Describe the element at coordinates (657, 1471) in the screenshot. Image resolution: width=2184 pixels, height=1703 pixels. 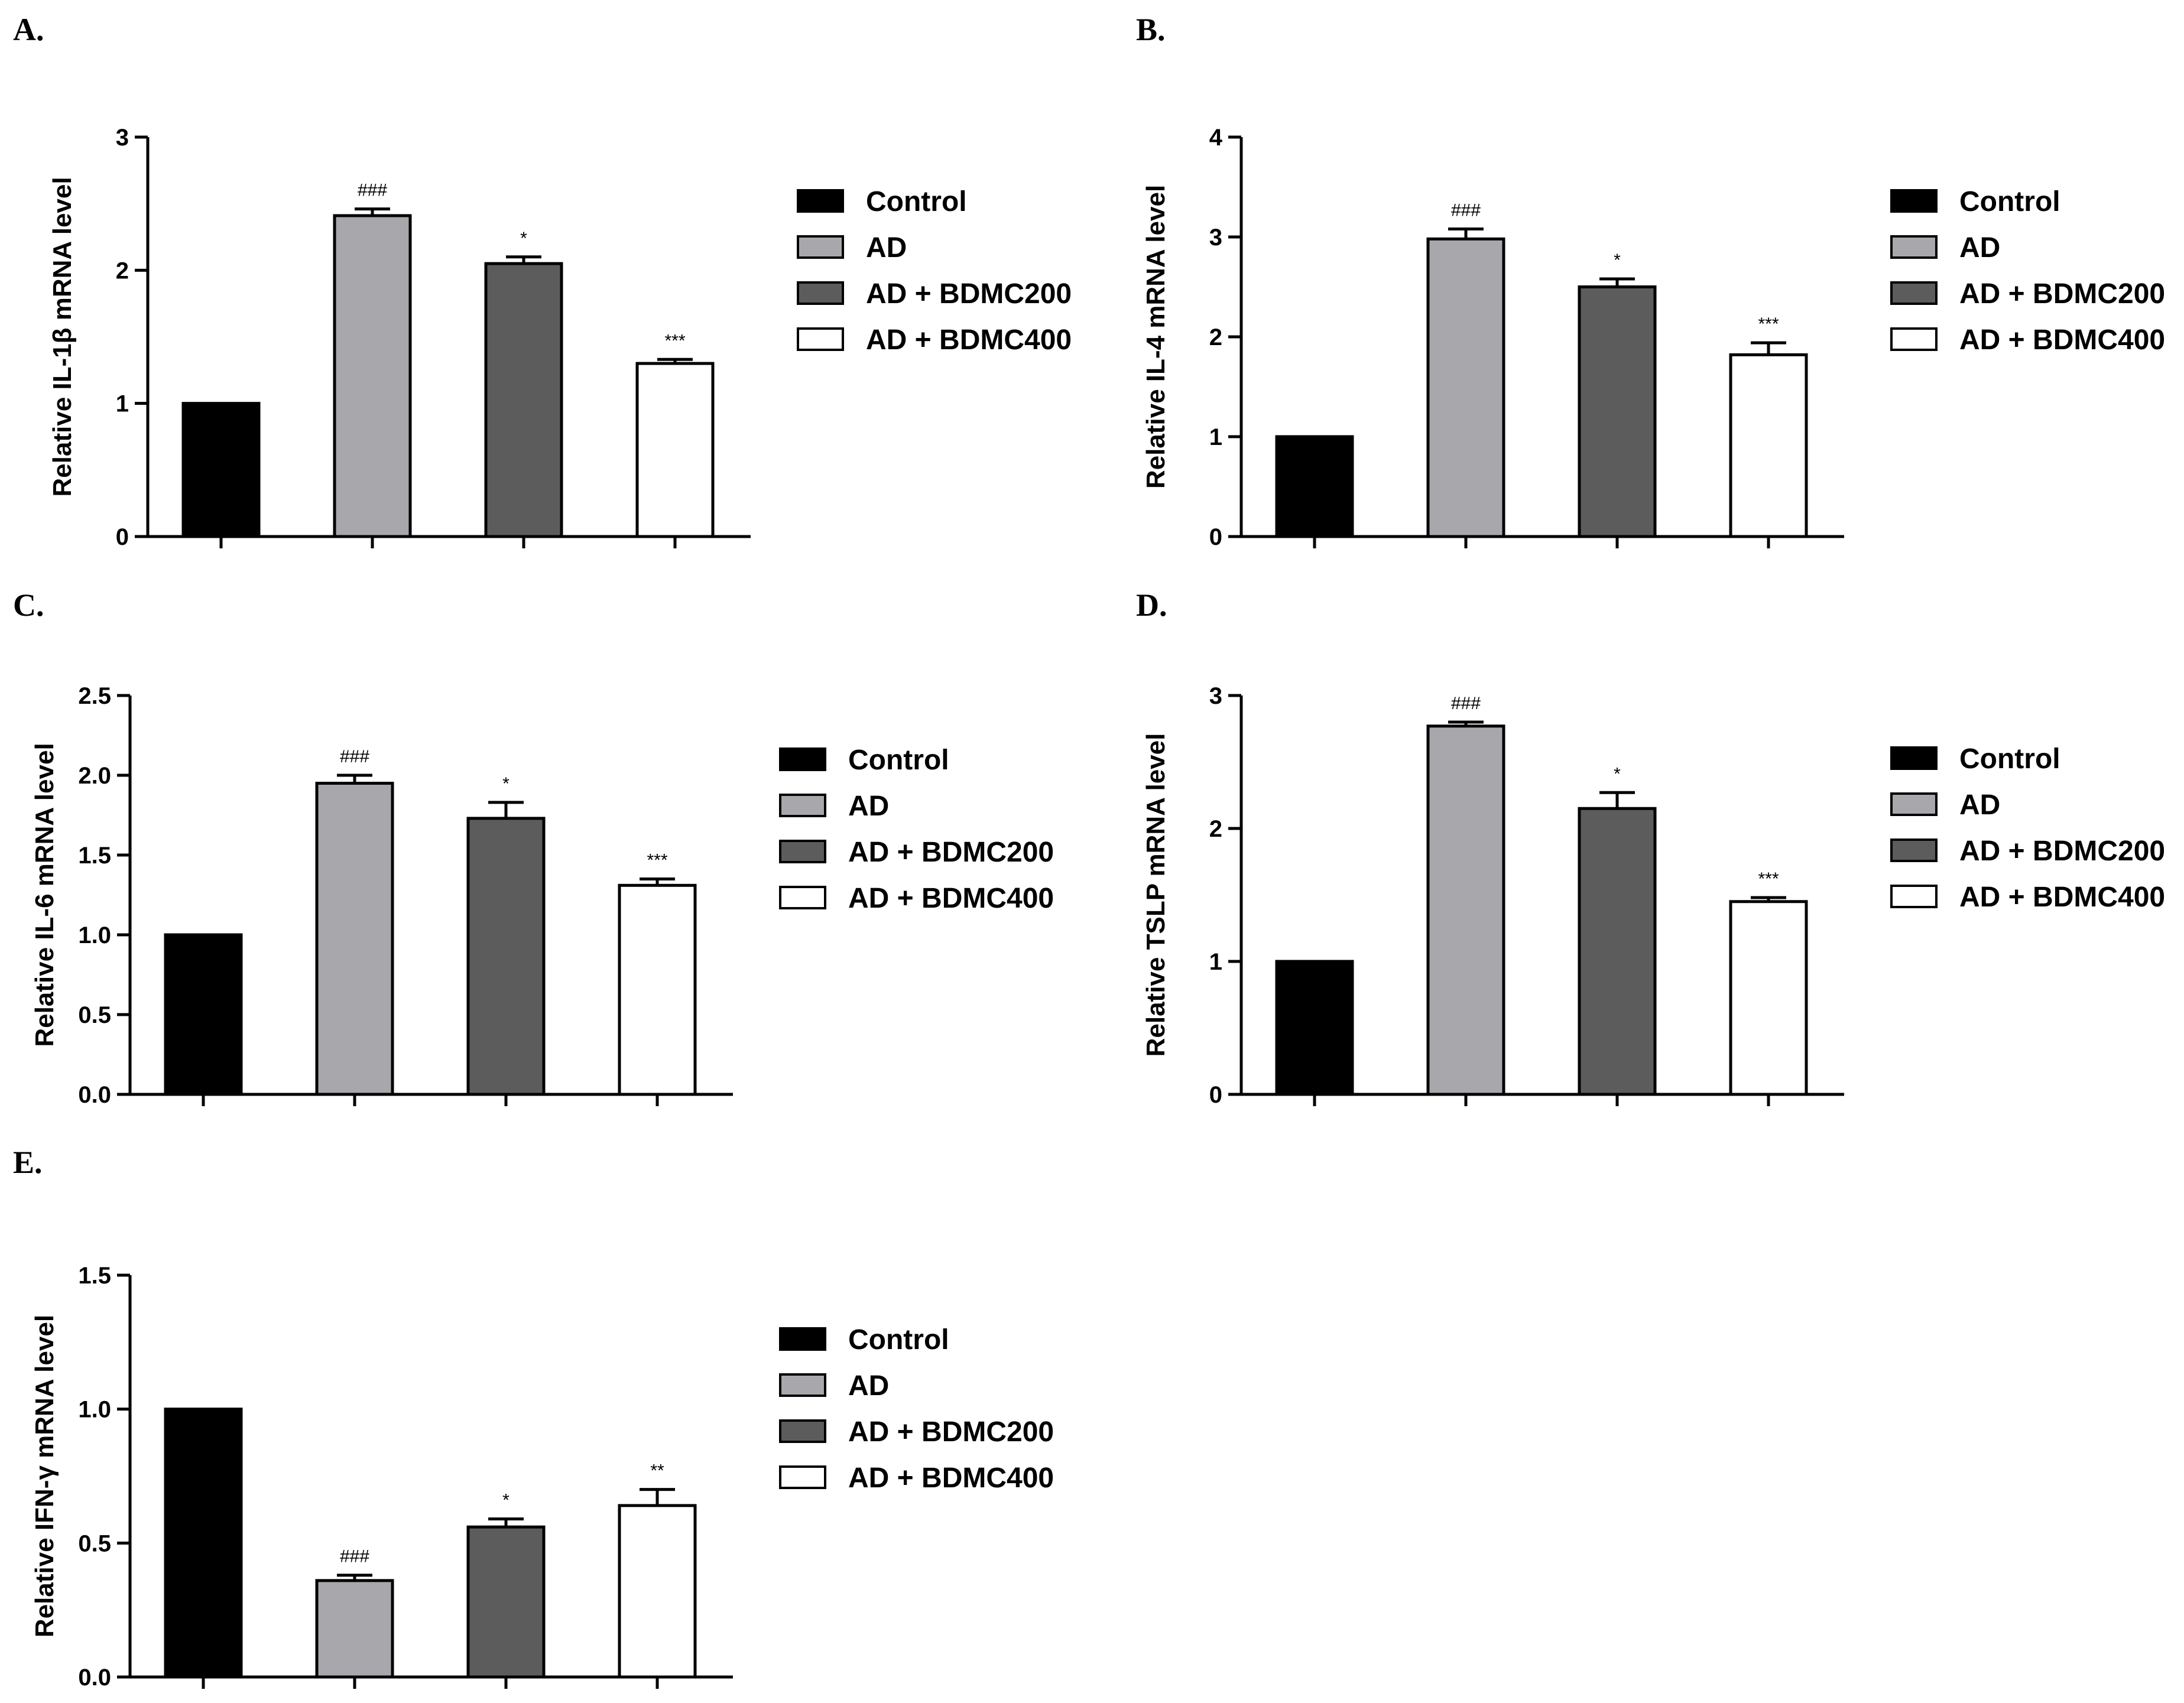
I see `significance-label: **` at that location.